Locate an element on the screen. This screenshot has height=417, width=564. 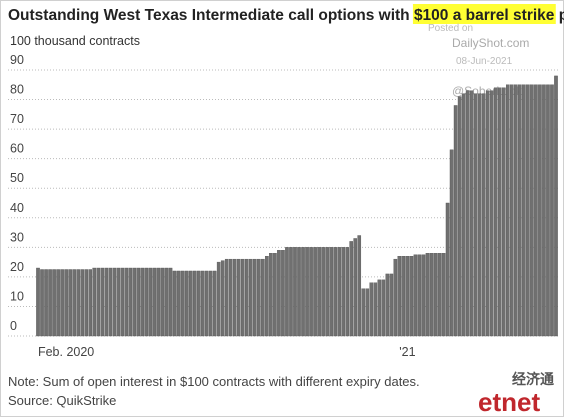
watermark: Posted on is located at coordinates (450, 28).